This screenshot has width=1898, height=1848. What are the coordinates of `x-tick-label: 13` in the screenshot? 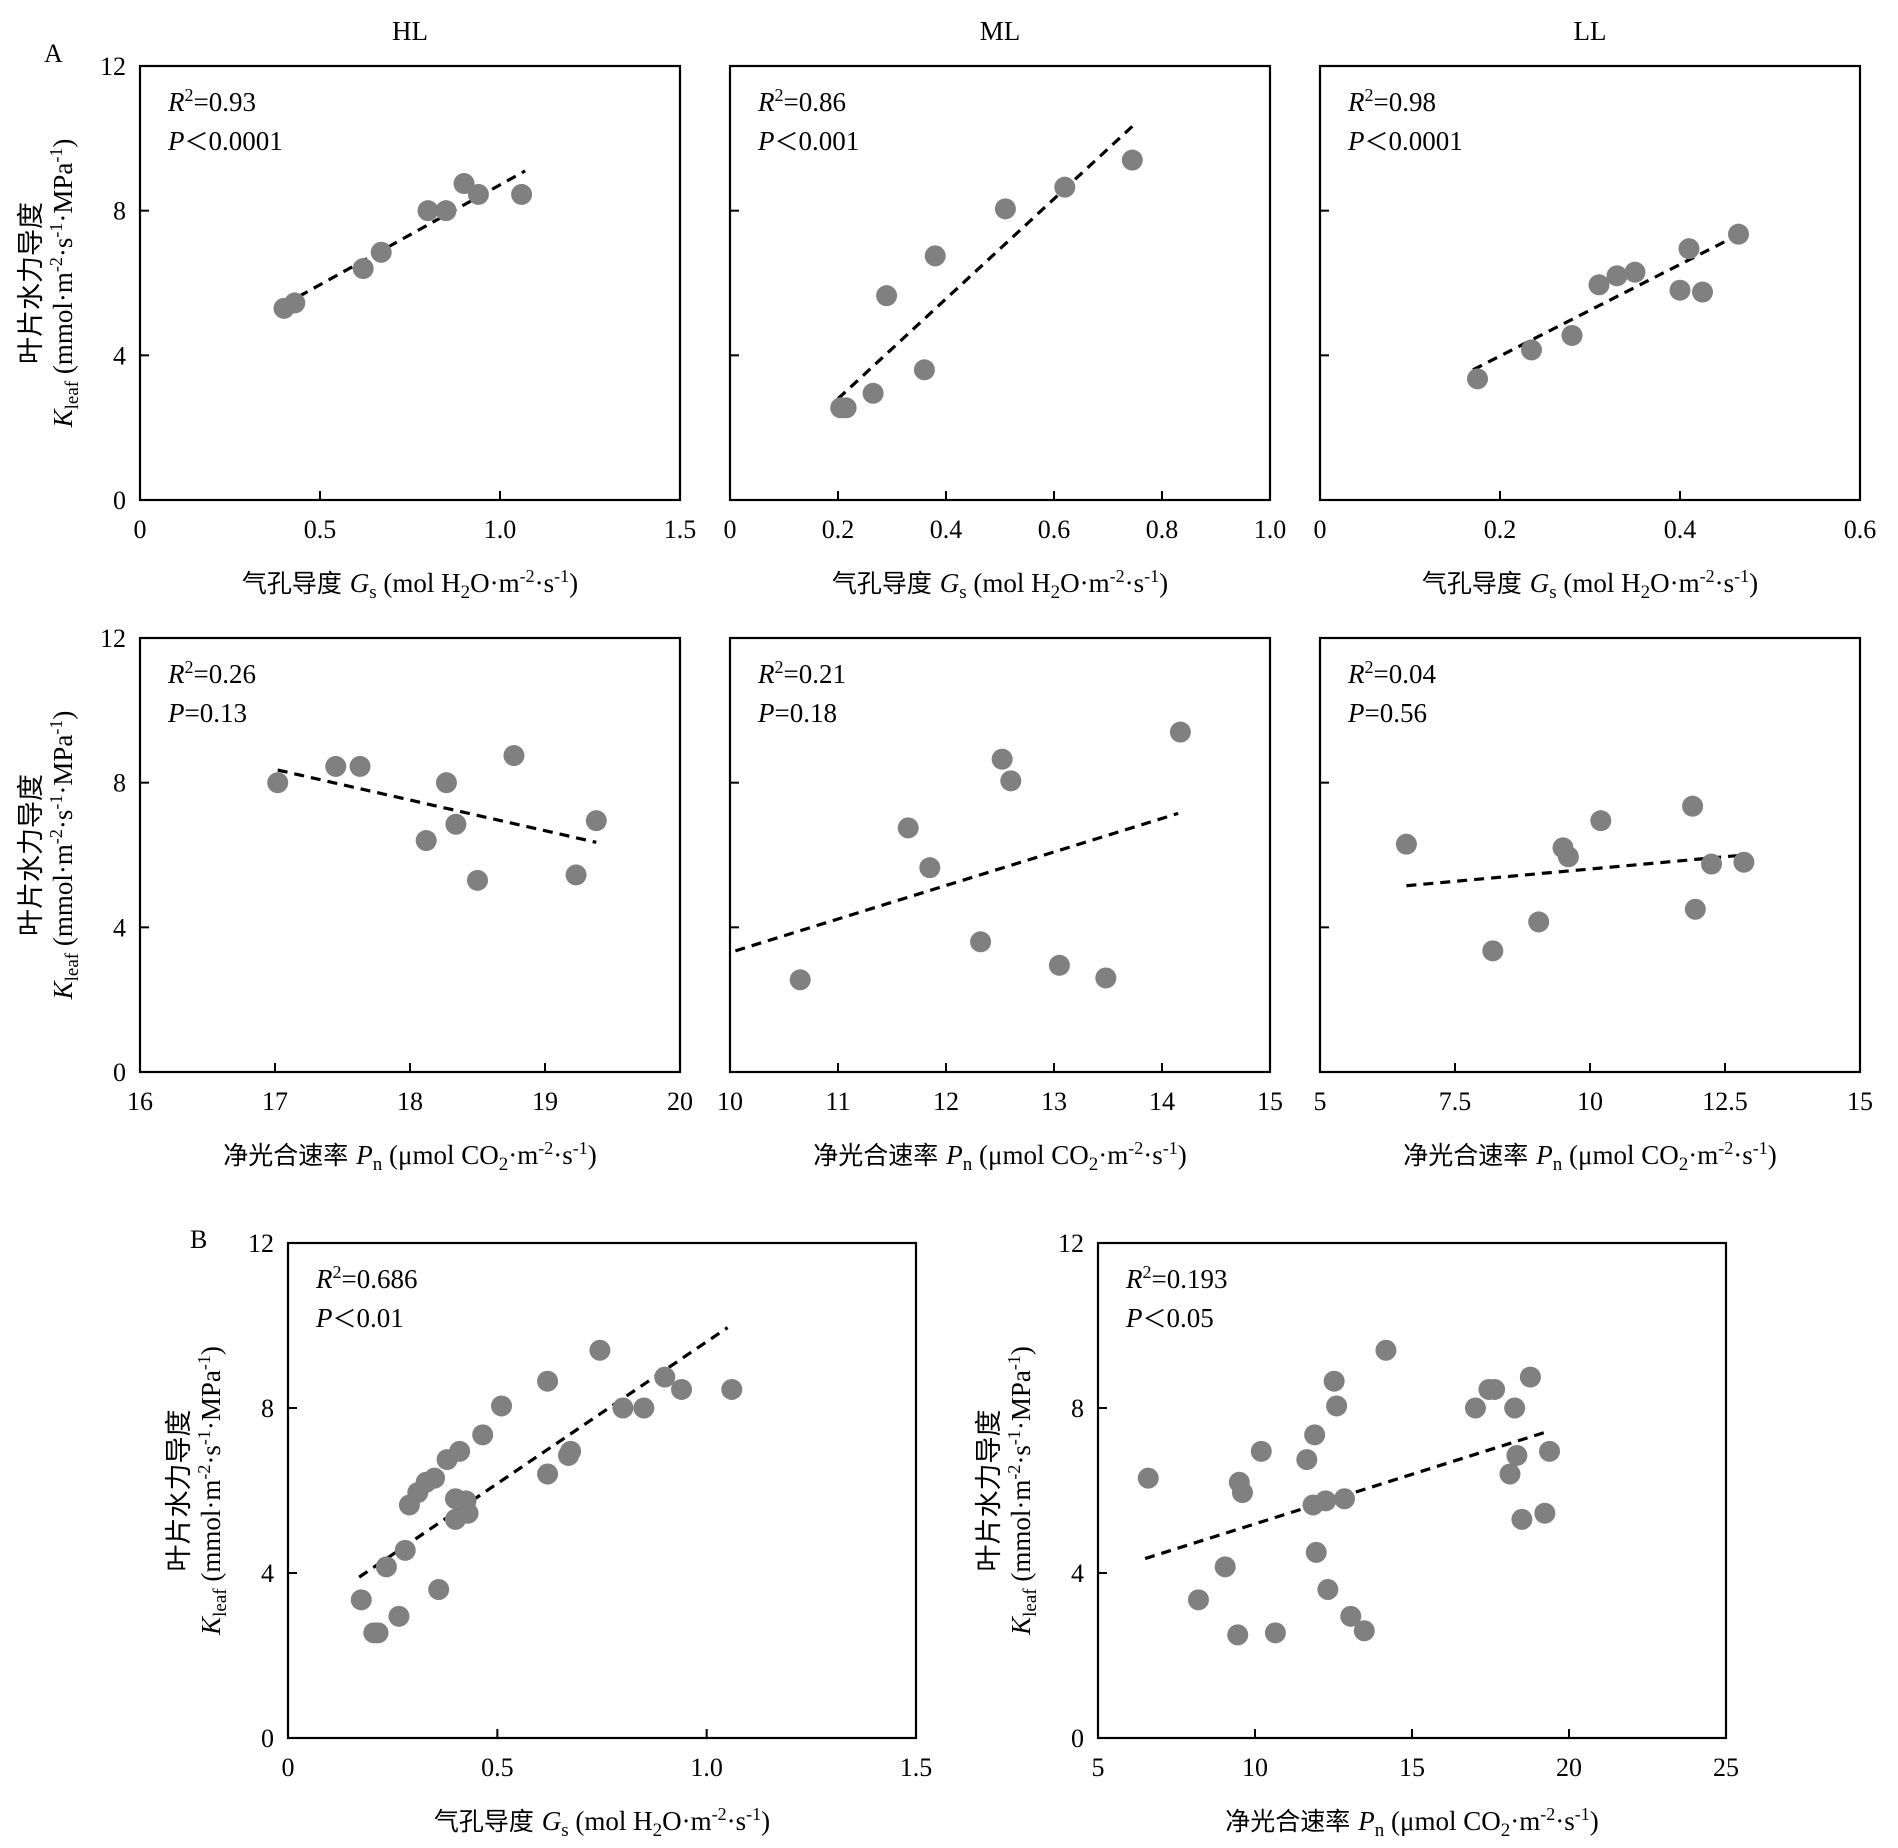 It's located at (1054, 1101).